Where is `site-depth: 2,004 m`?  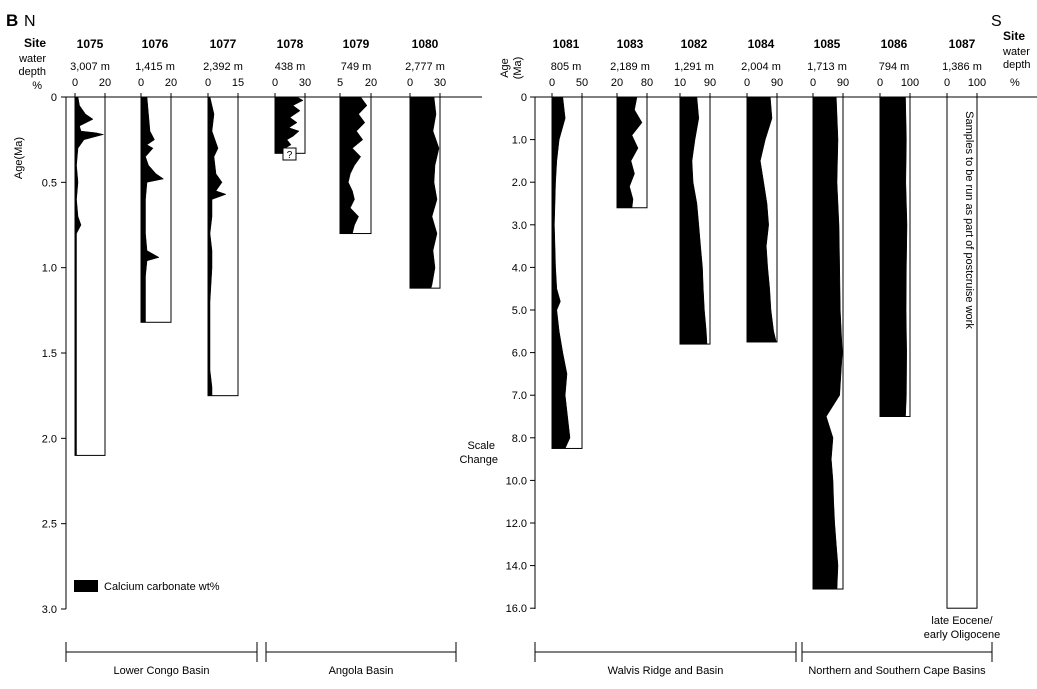 site-depth: 2,004 m is located at coordinates (761, 67).